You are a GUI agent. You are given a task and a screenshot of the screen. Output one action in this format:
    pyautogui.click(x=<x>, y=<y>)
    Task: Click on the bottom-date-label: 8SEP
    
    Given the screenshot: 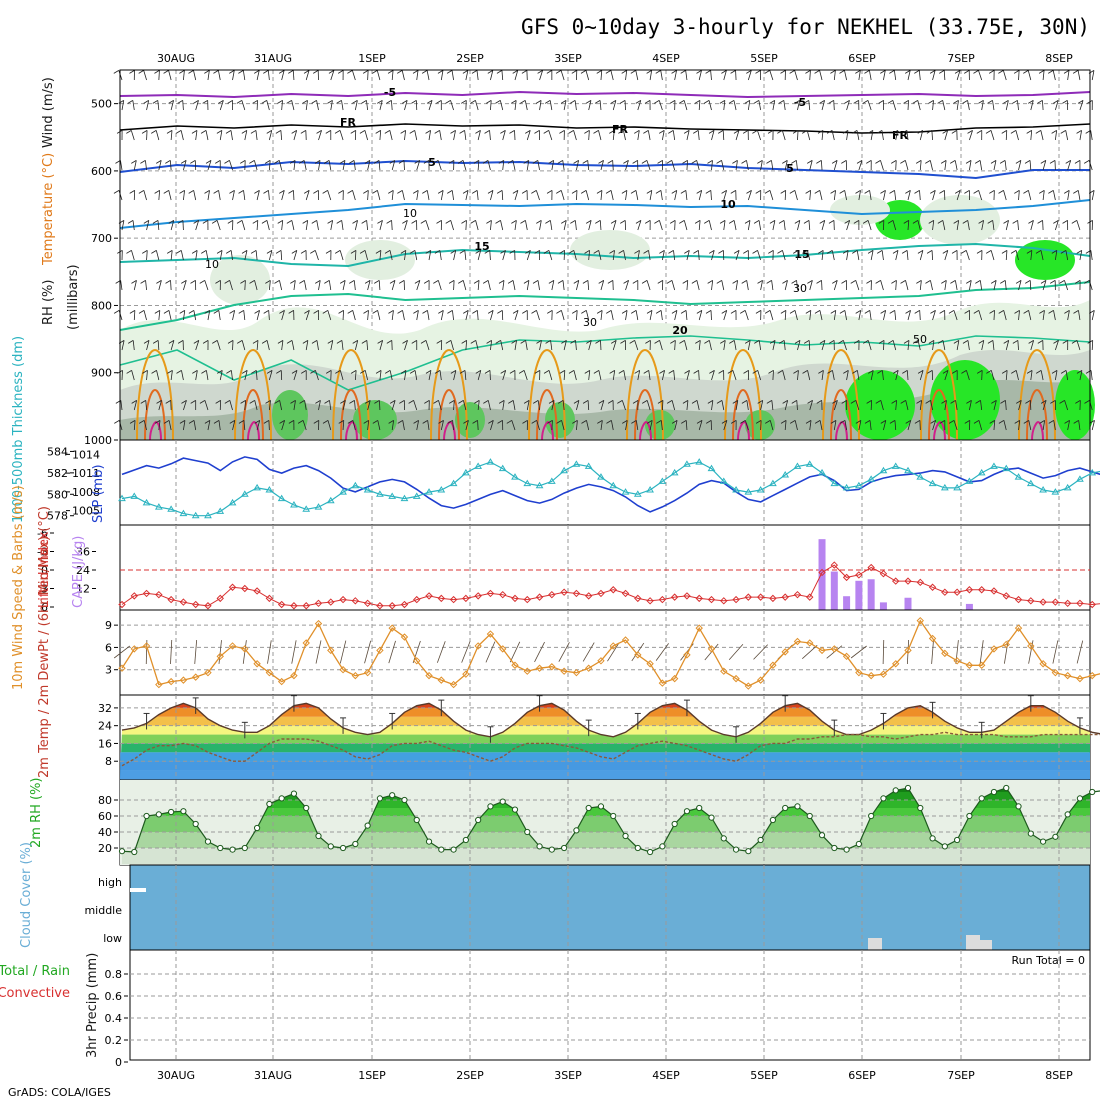 What is the action you would take?
    pyautogui.click(x=1059, y=1075)
    